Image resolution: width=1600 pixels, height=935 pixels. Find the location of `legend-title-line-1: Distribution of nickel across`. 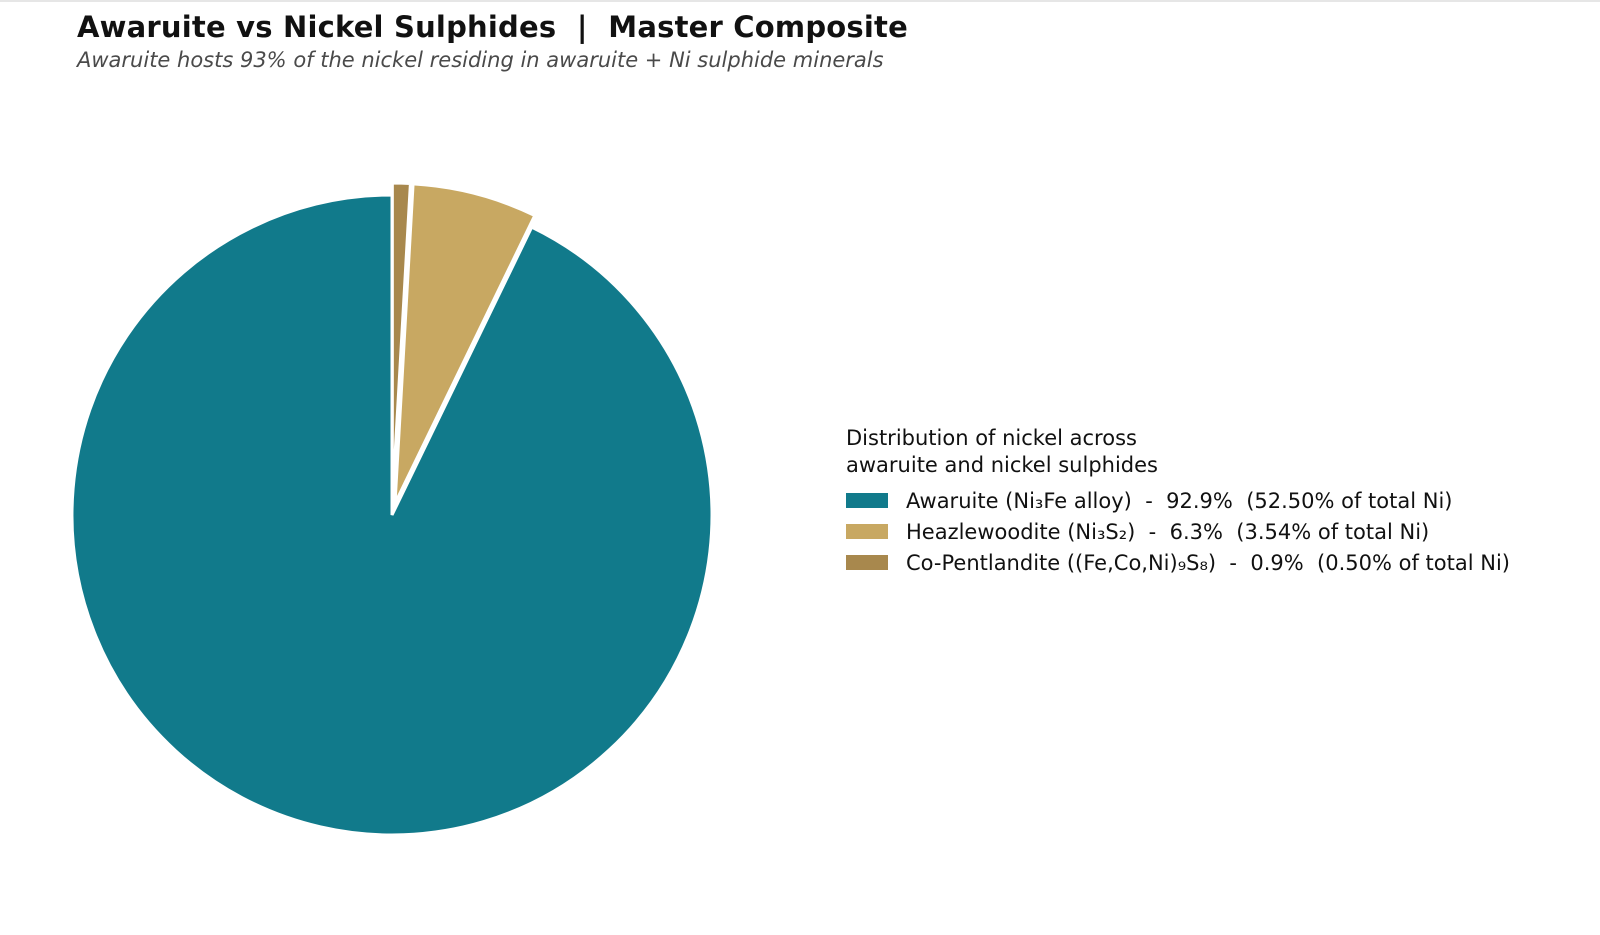

legend-title-line-1: Distribution of nickel across is located at coordinates (991, 438).